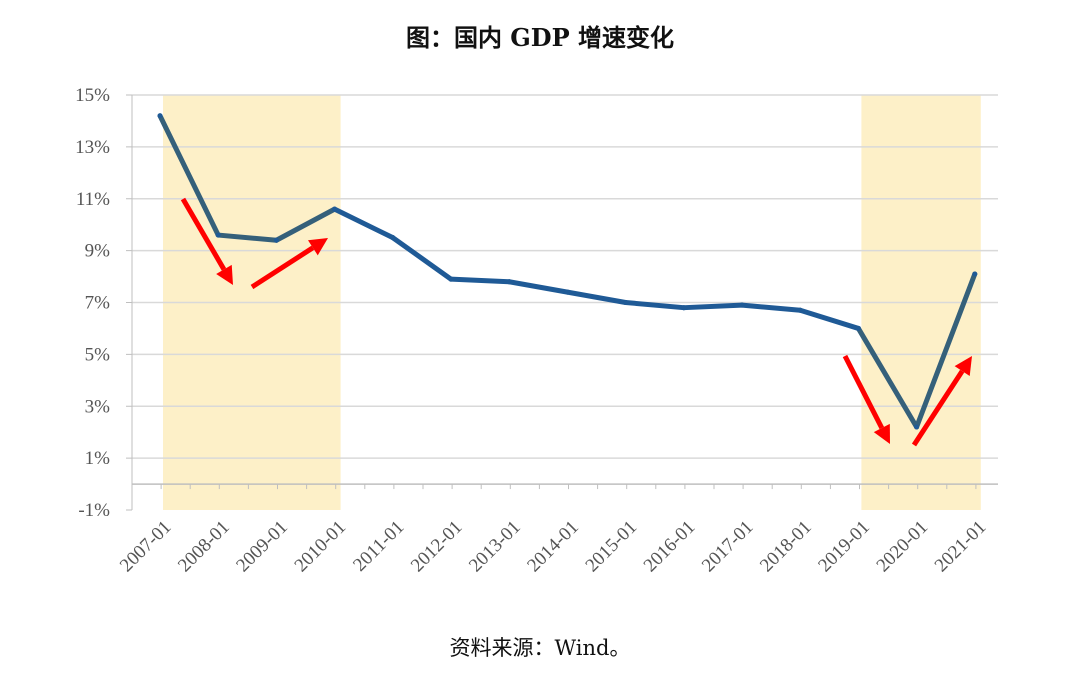 The image size is (1080, 690). Describe the element at coordinates (540, 37) in the screenshot. I see `chart-title: 图：国内 GDP 增速变化` at that location.